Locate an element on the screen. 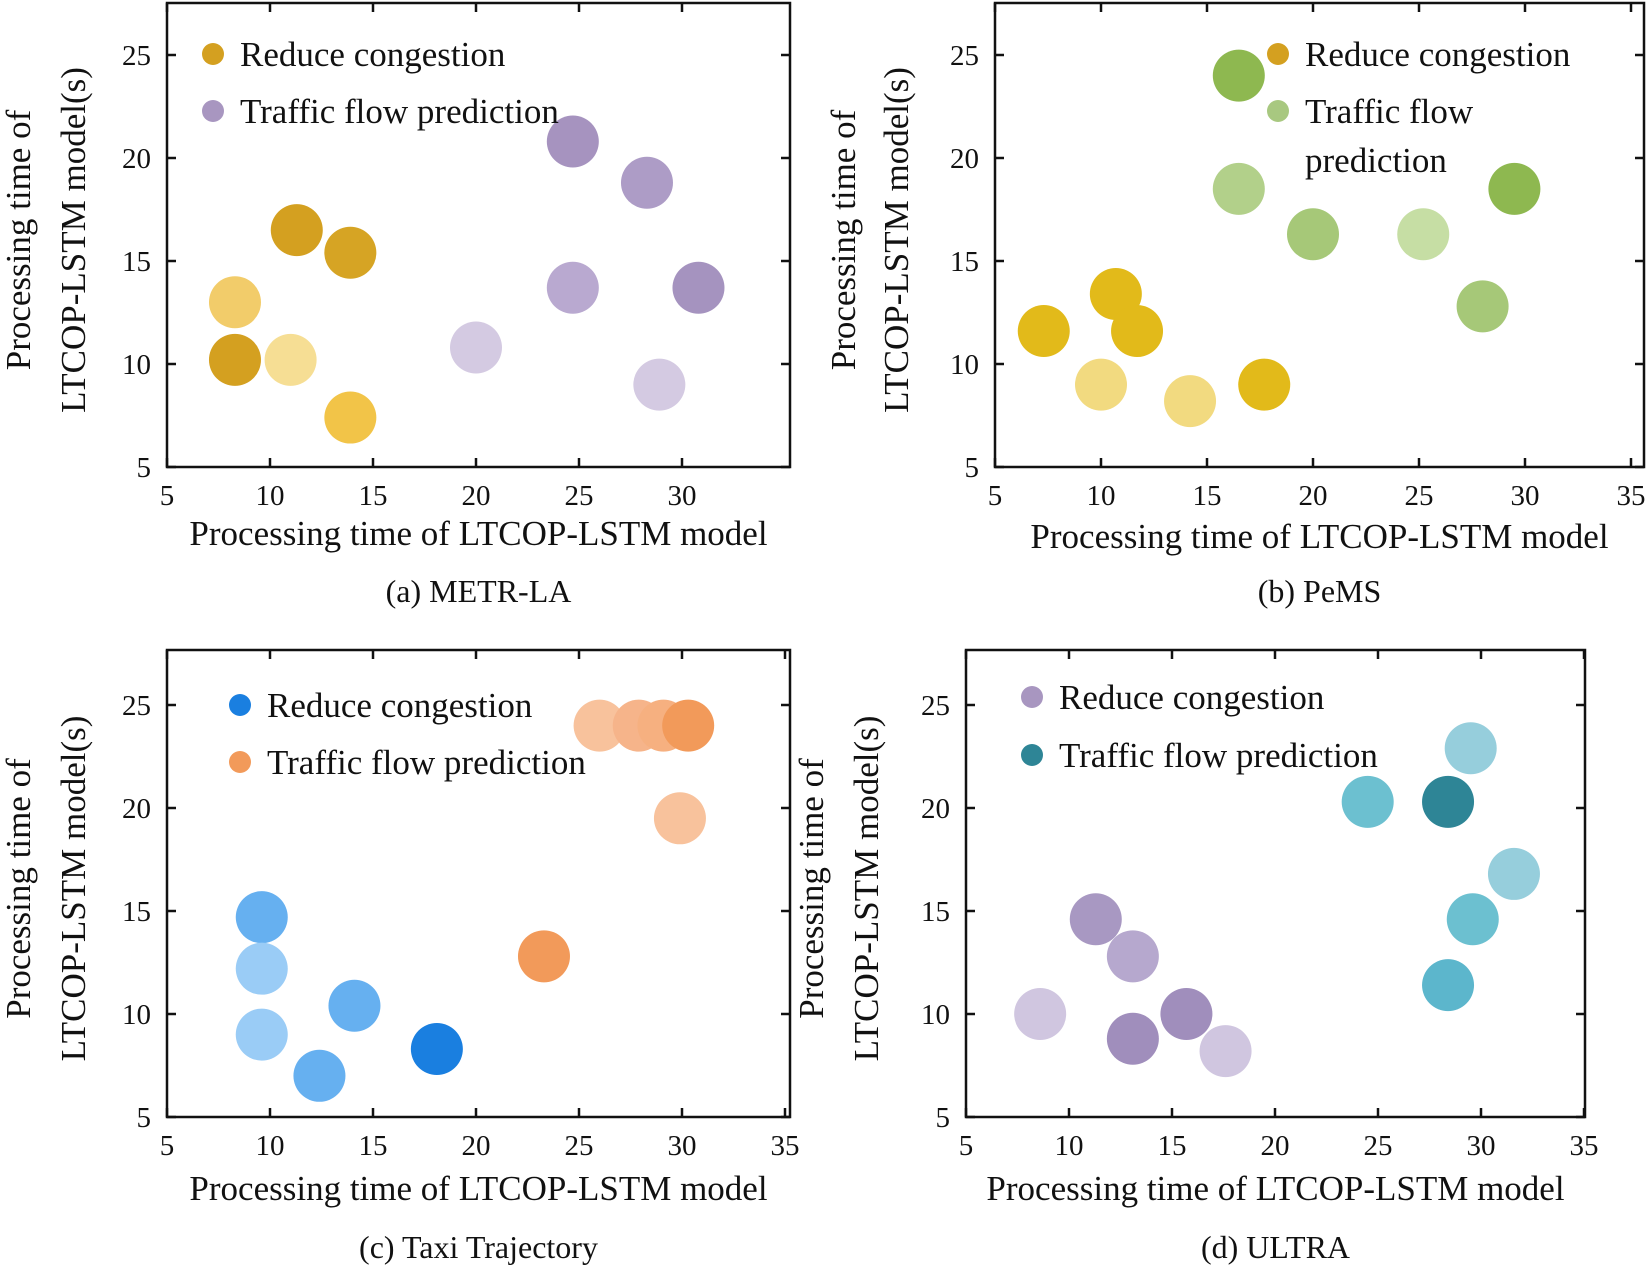 The image size is (1646, 1271). panel-caption: (a) METR-LA is located at coordinates (479, 591).